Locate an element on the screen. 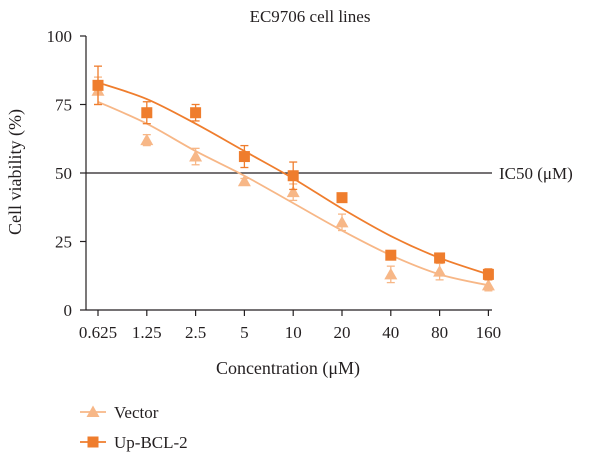 The height and width of the screenshot is (461, 600). legend-item: Vector is located at coordinates (119, 412).